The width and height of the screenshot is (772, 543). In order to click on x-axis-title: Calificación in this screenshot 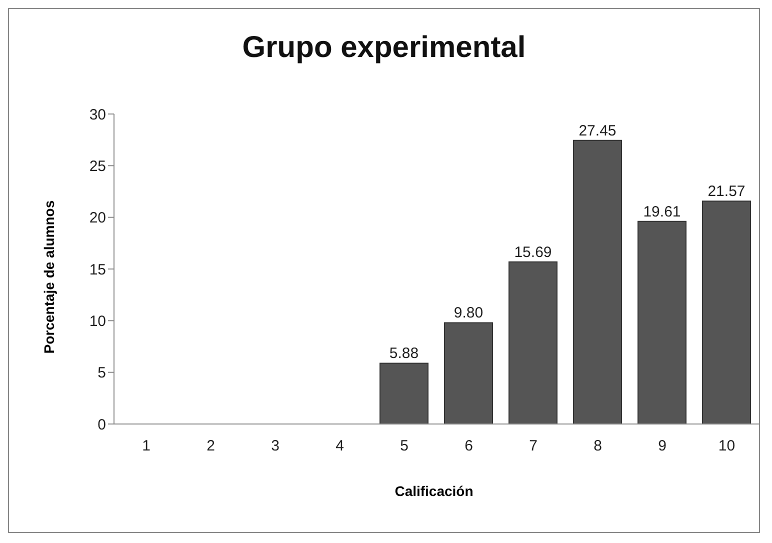, I will do `click(434, 491)`.